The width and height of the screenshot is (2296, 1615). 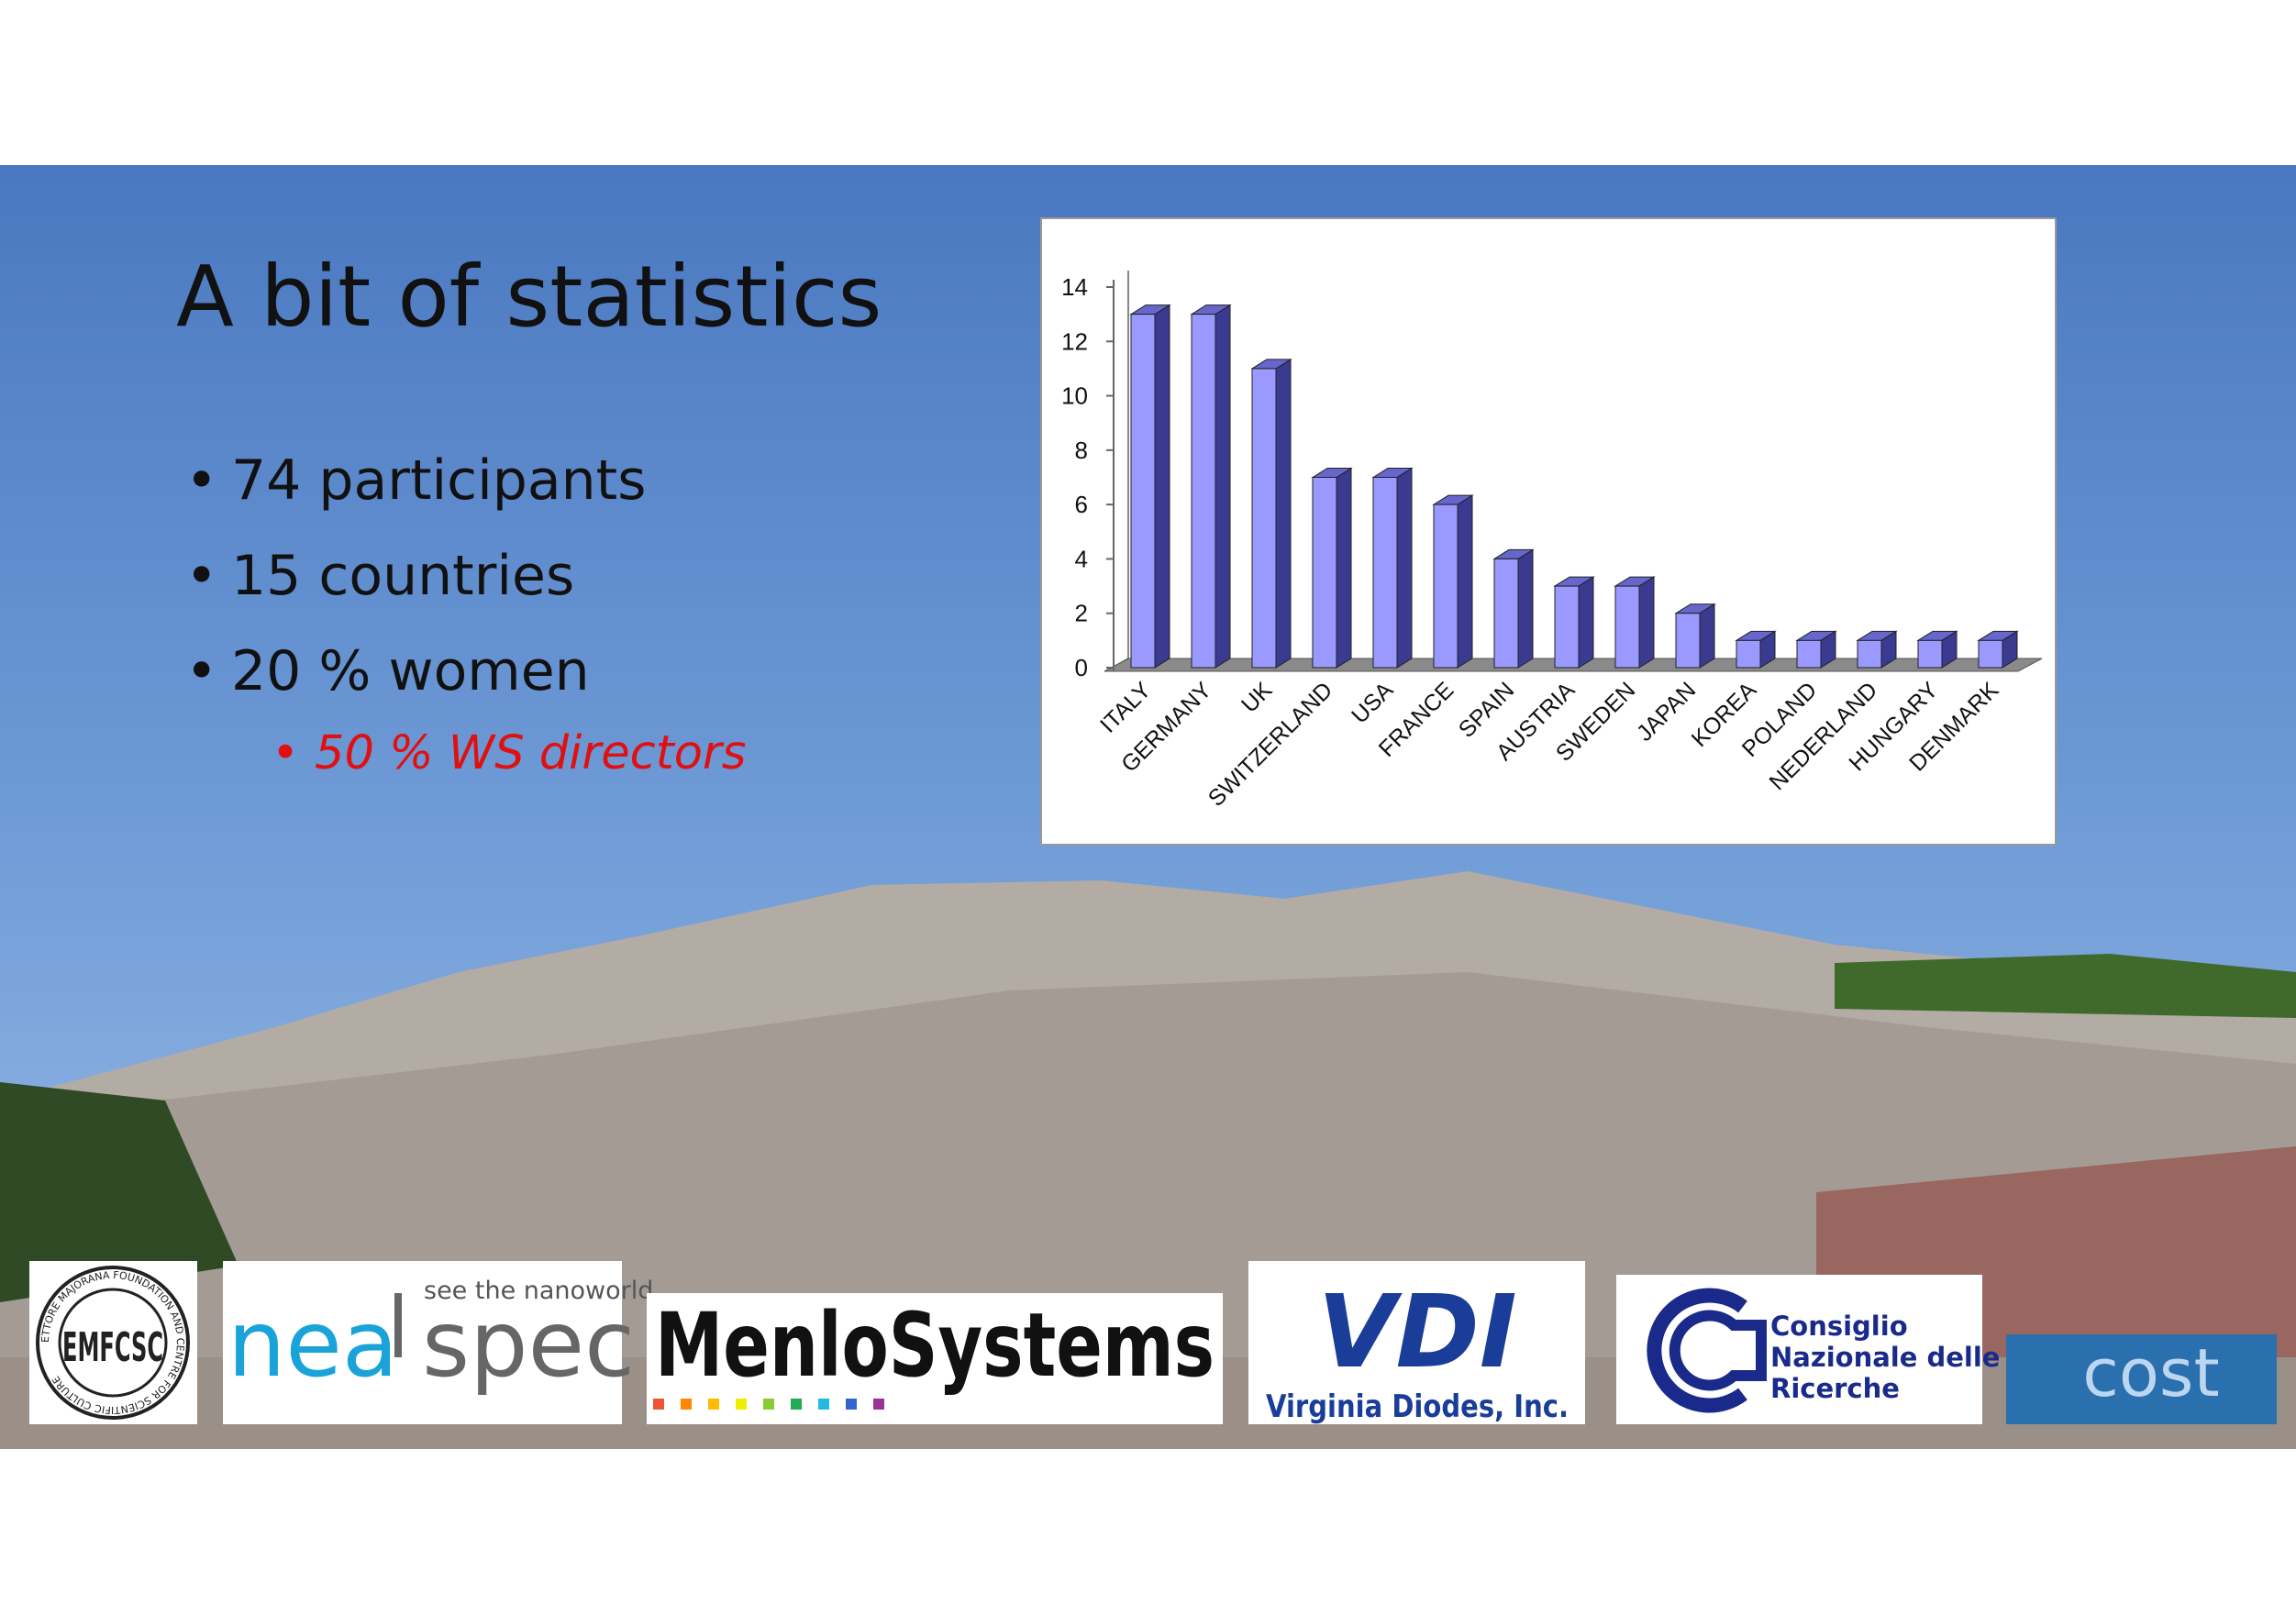 What do you see at coordinates (1074, 287) in the screenshot?
I see `y-tick-label: 14` at bounding box center [1074, 287].